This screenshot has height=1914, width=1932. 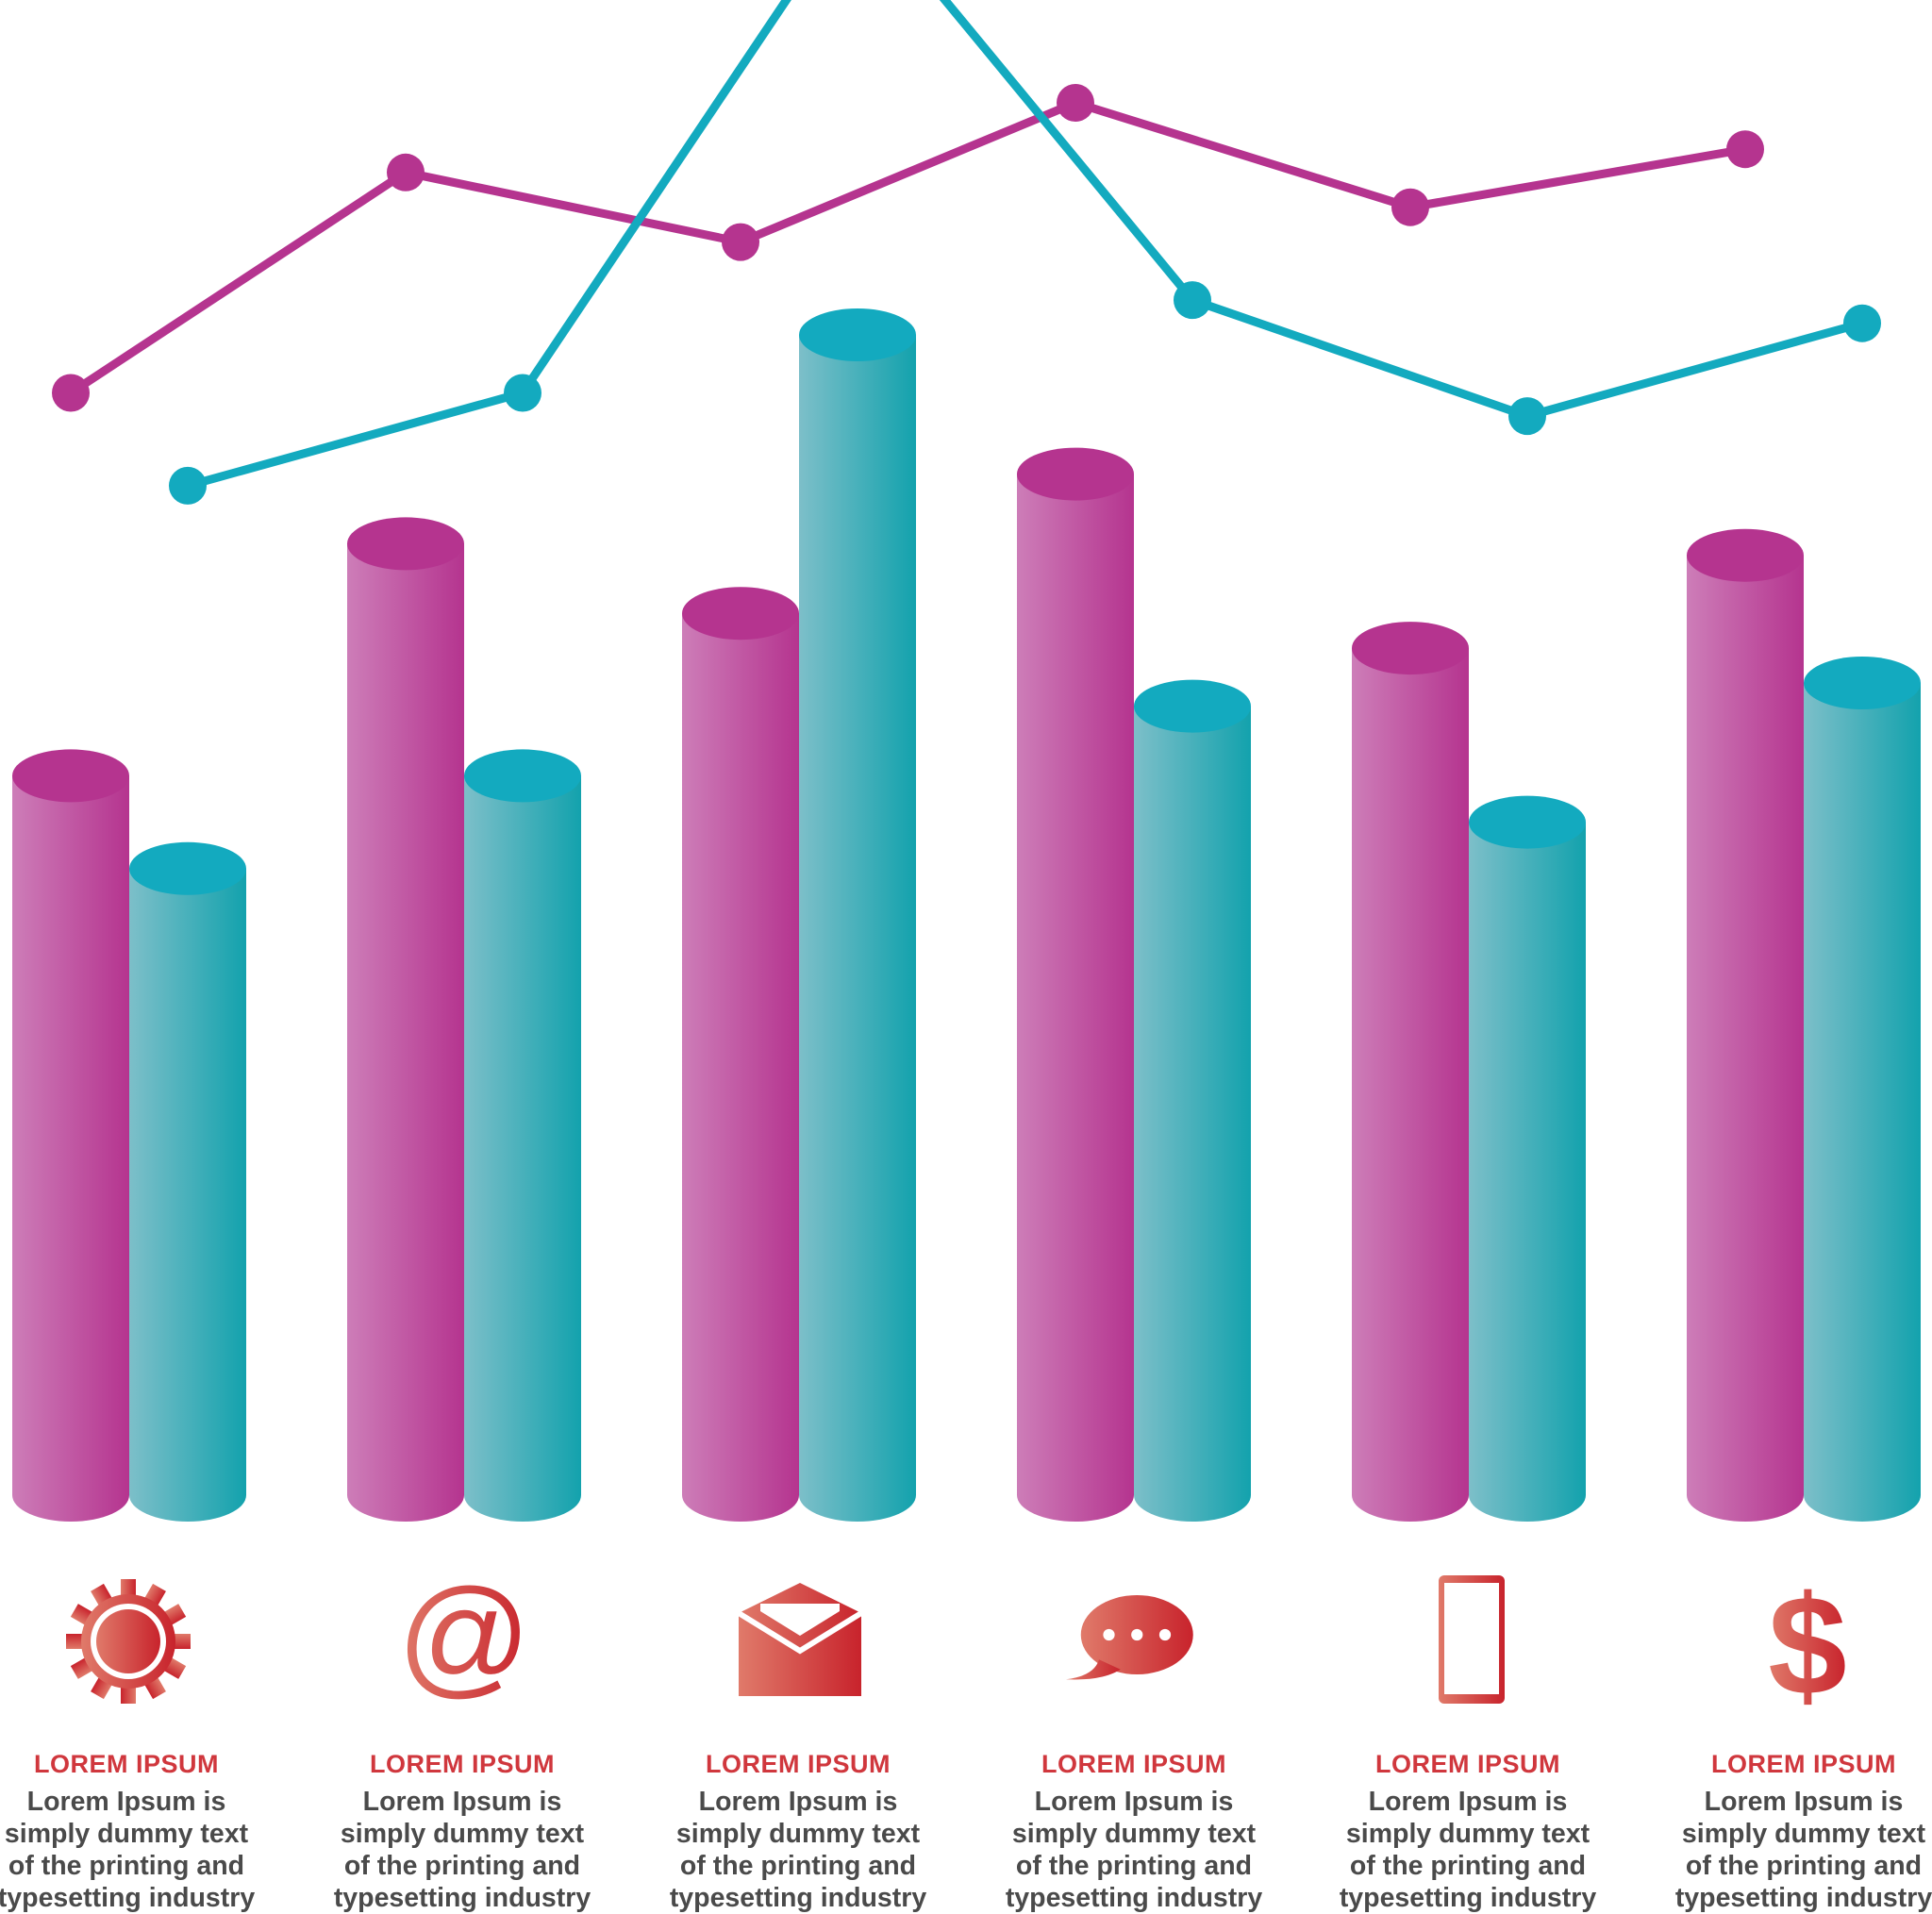 I want to click on speech-bubble-icon, so click(x=1130, y=1637).